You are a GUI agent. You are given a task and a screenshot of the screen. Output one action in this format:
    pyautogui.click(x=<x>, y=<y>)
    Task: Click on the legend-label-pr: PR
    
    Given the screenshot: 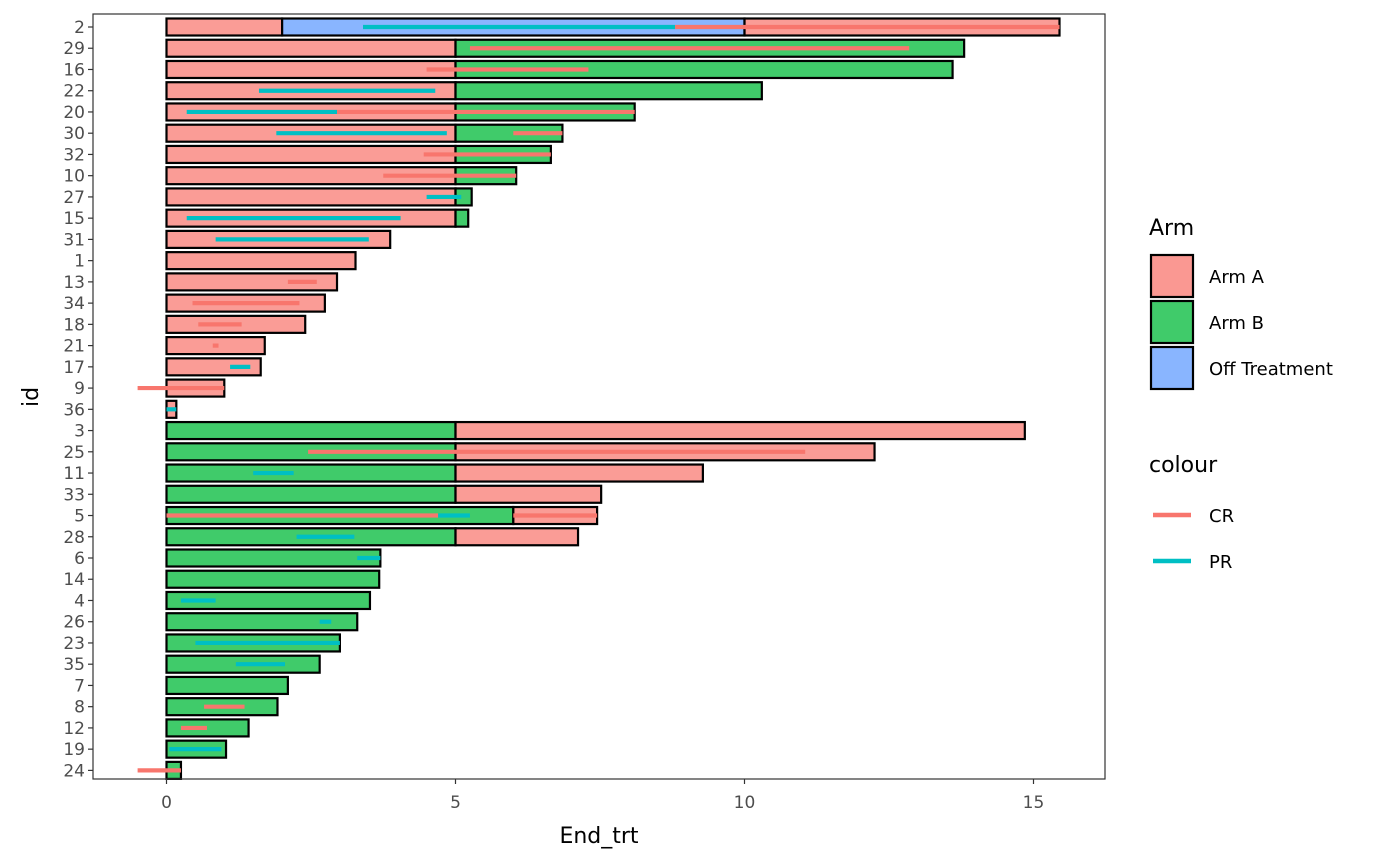 What is the action you would take?
    pyautogui.click(x=1220, y=562)
    